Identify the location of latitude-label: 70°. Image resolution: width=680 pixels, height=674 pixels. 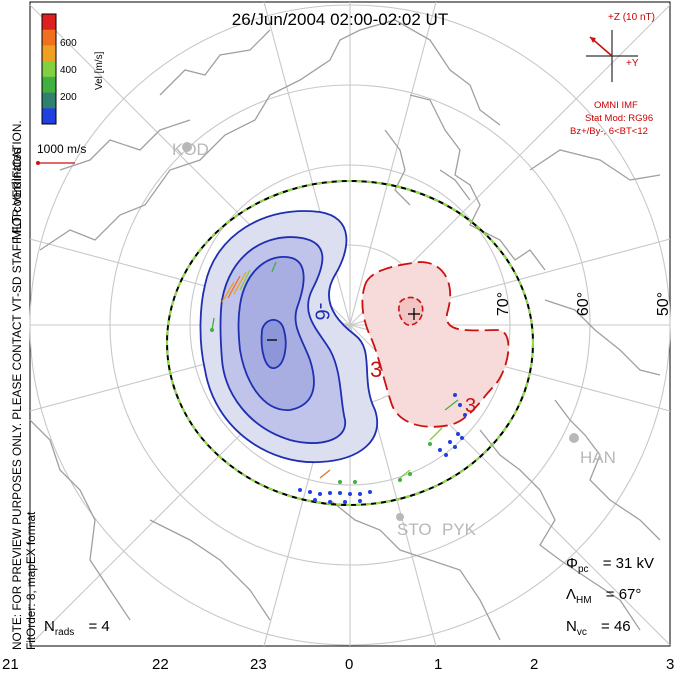
(504, 304).